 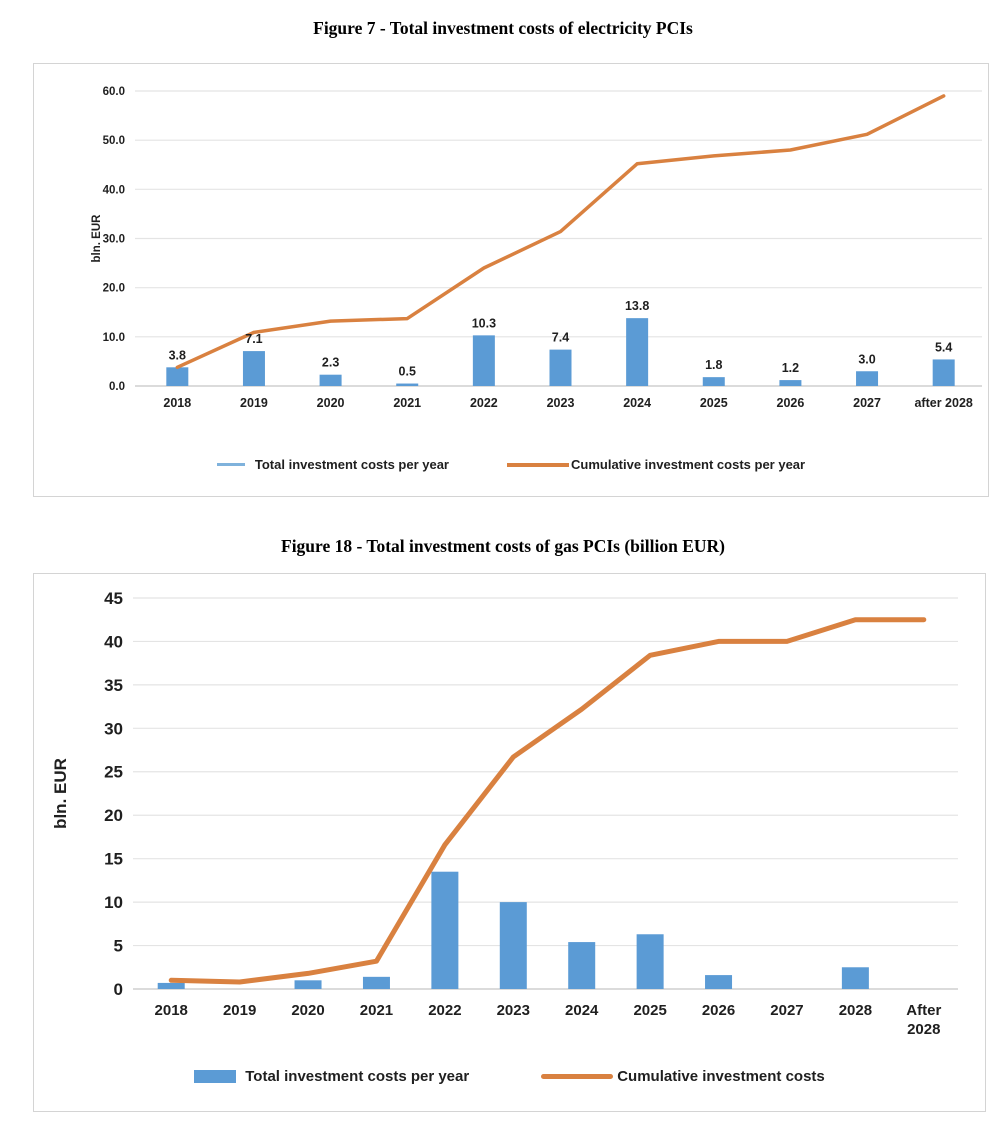 I want to click on svg-text: 40, so click(x=113, y=641).